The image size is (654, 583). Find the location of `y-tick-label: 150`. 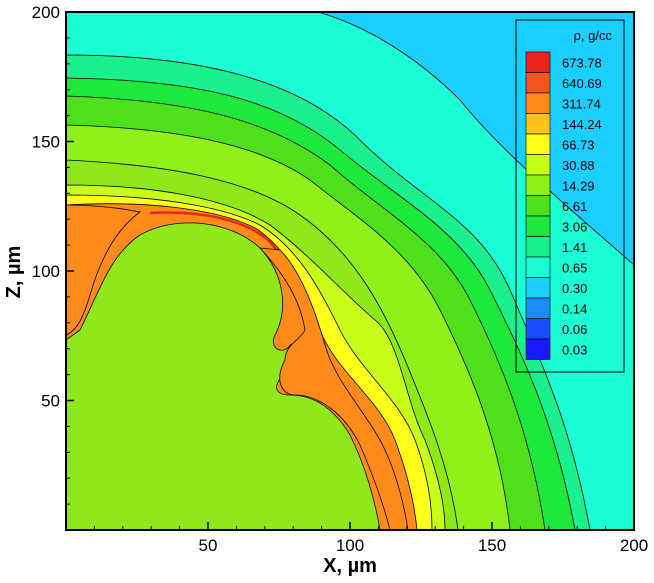

y-tick-label: 150 is located at coordinates (46, 142).